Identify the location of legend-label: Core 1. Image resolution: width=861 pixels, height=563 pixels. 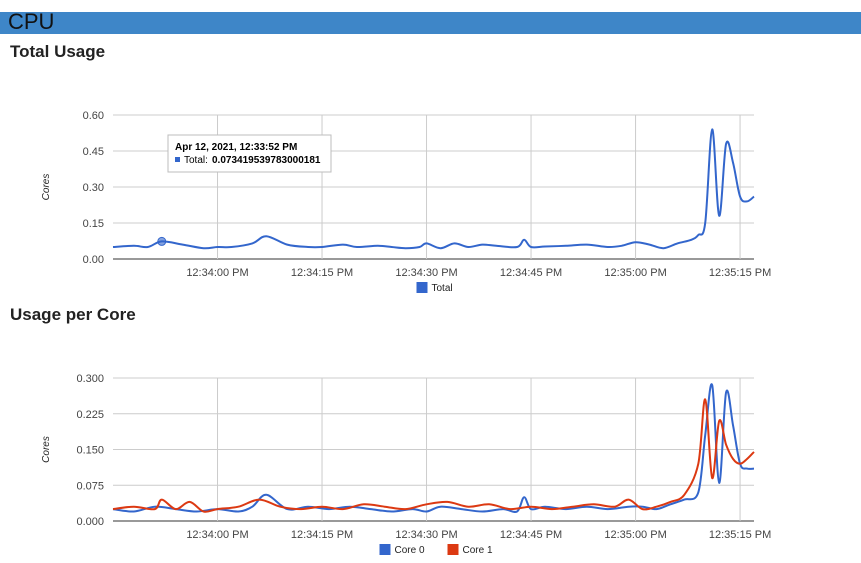
(478, 550).